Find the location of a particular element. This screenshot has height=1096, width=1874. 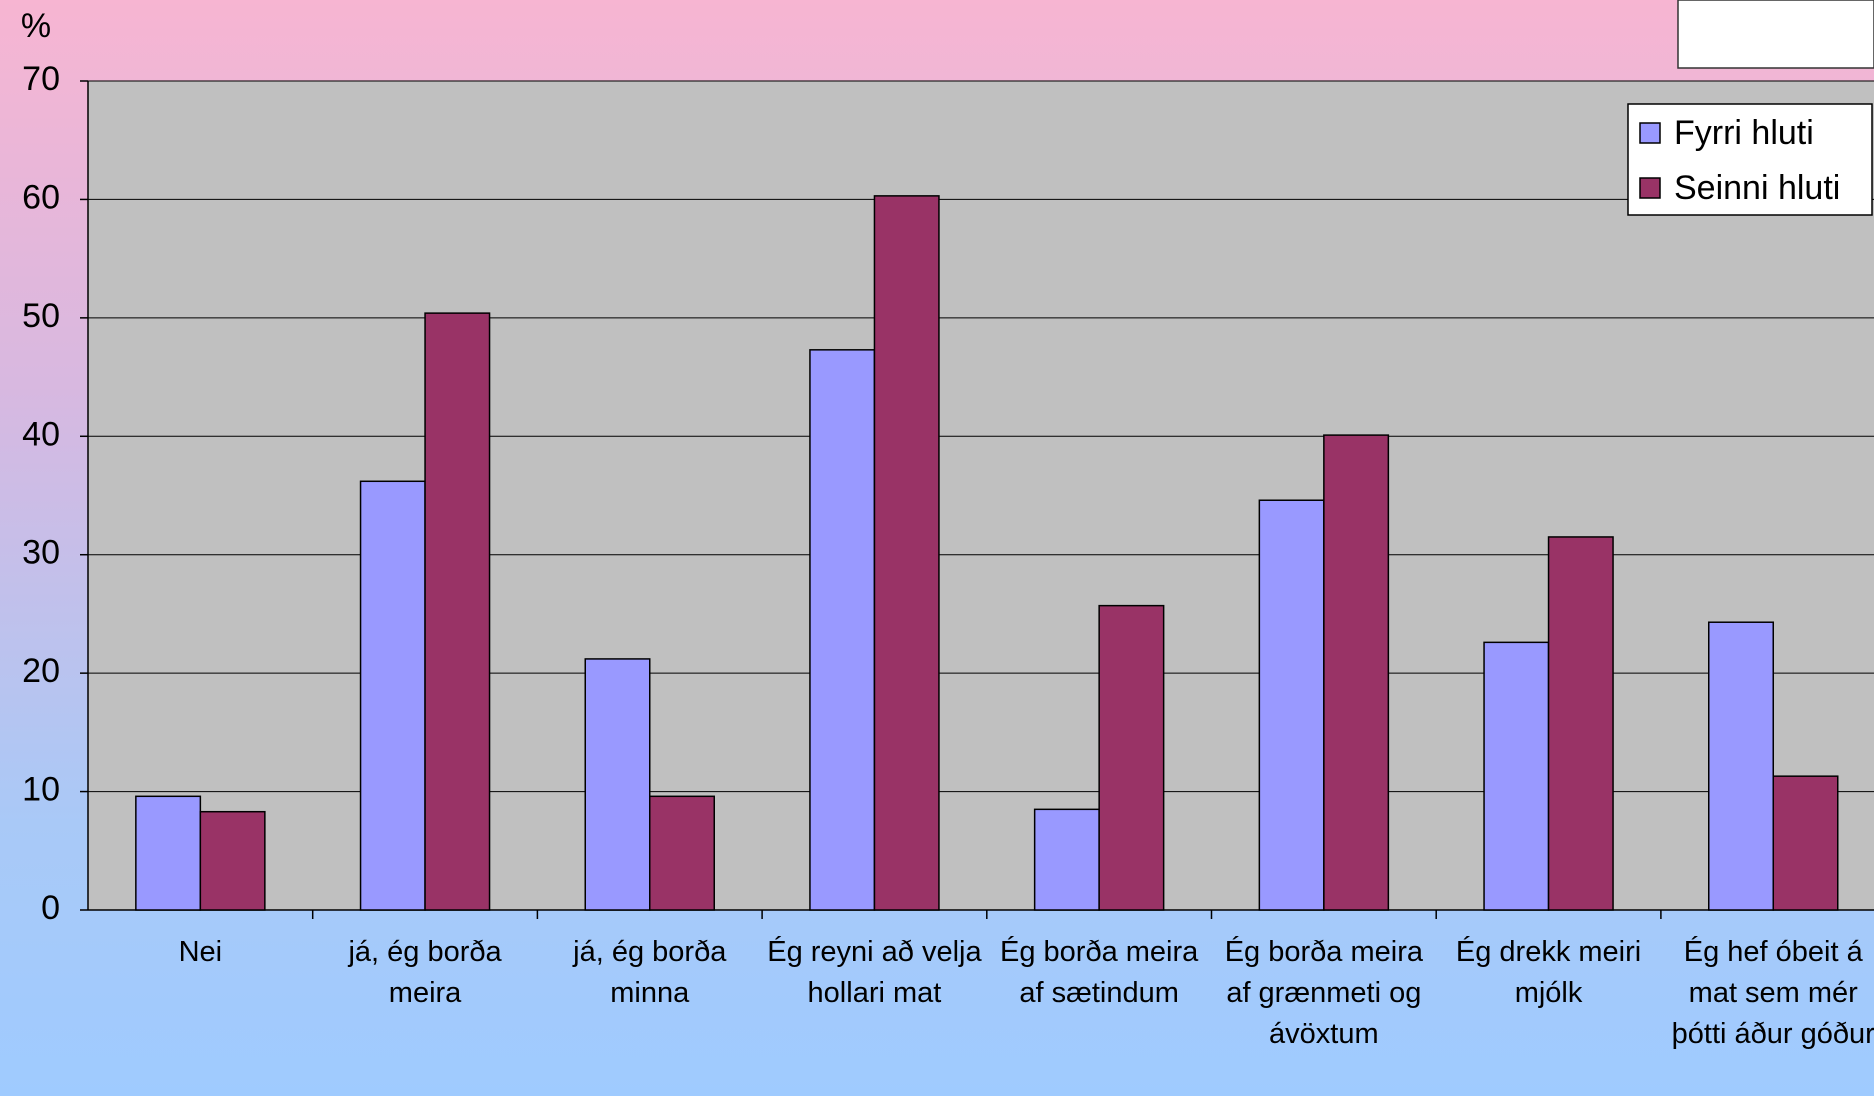

corner-image is located at coordinates (1775, 34).